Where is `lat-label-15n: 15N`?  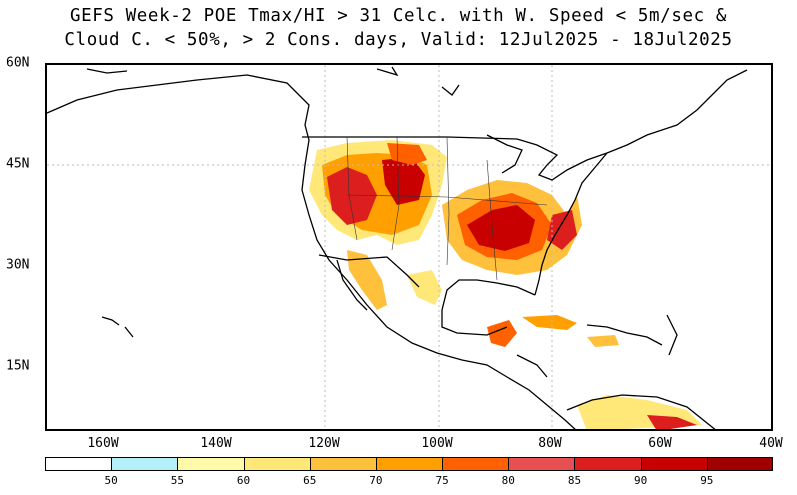 lat-label-15n: 15N is located at coordinates (18, 366).